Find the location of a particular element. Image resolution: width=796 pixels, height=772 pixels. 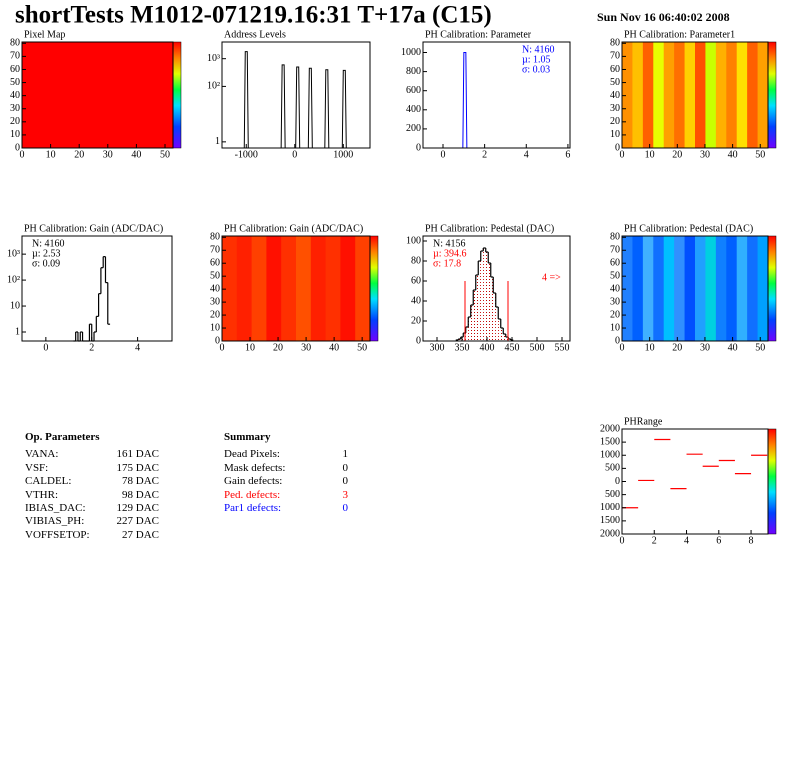

x-tick-label: 550 is located at coordinates (562, 347).